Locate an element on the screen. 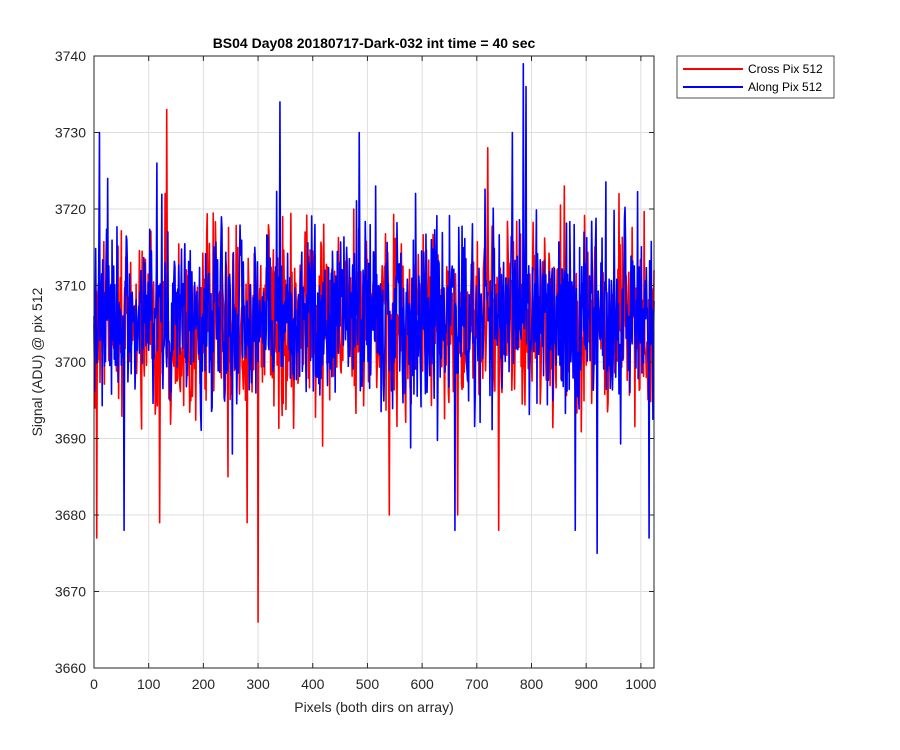 The width and height of the screenshot is (900, 750). x-tick-label: 900 is located at coordinates (587, 684).